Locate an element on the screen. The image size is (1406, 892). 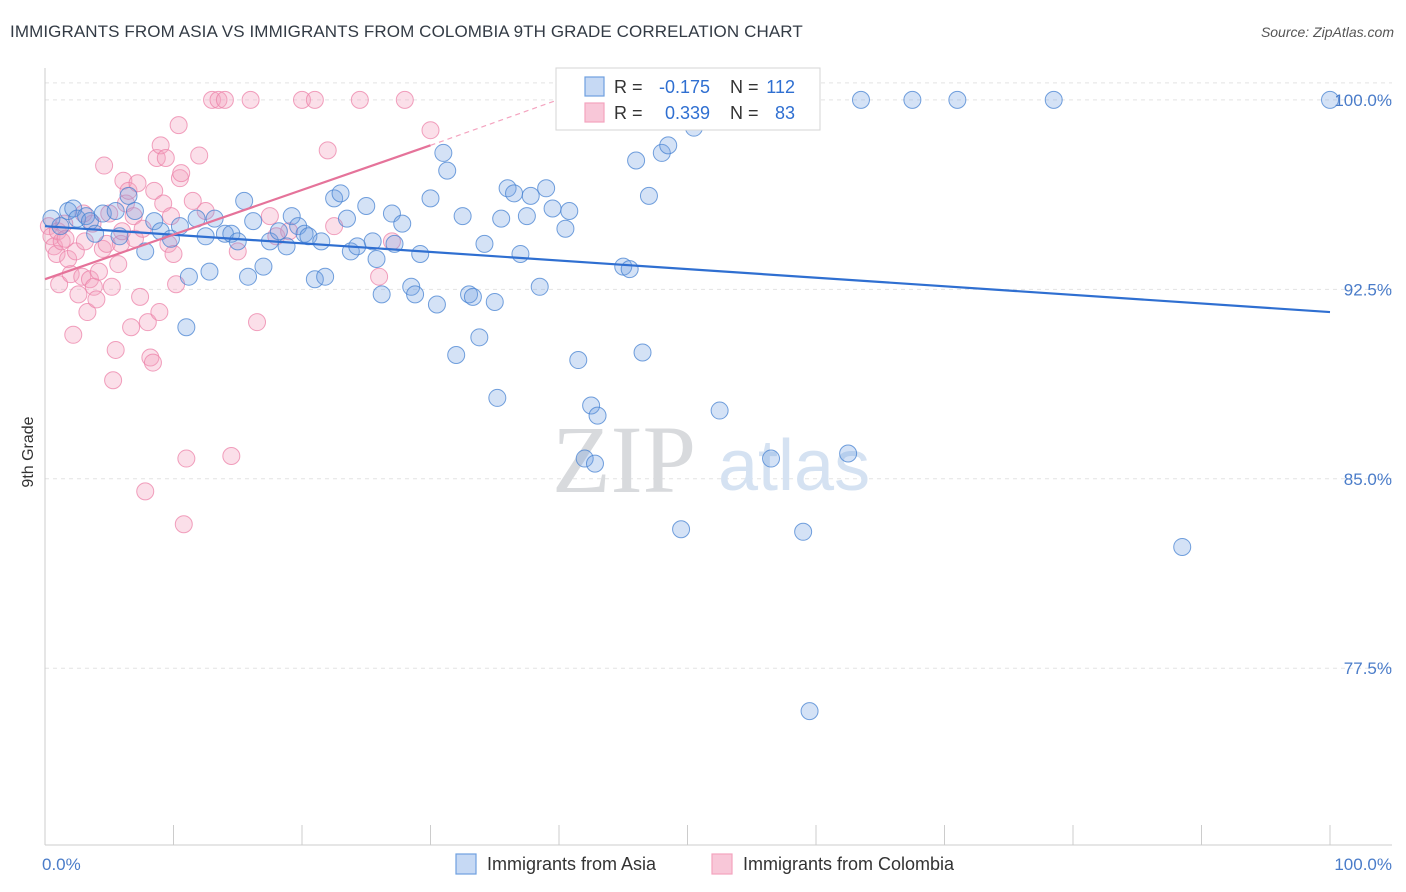
colombia-trend-line is located at coordinates (237, 212).